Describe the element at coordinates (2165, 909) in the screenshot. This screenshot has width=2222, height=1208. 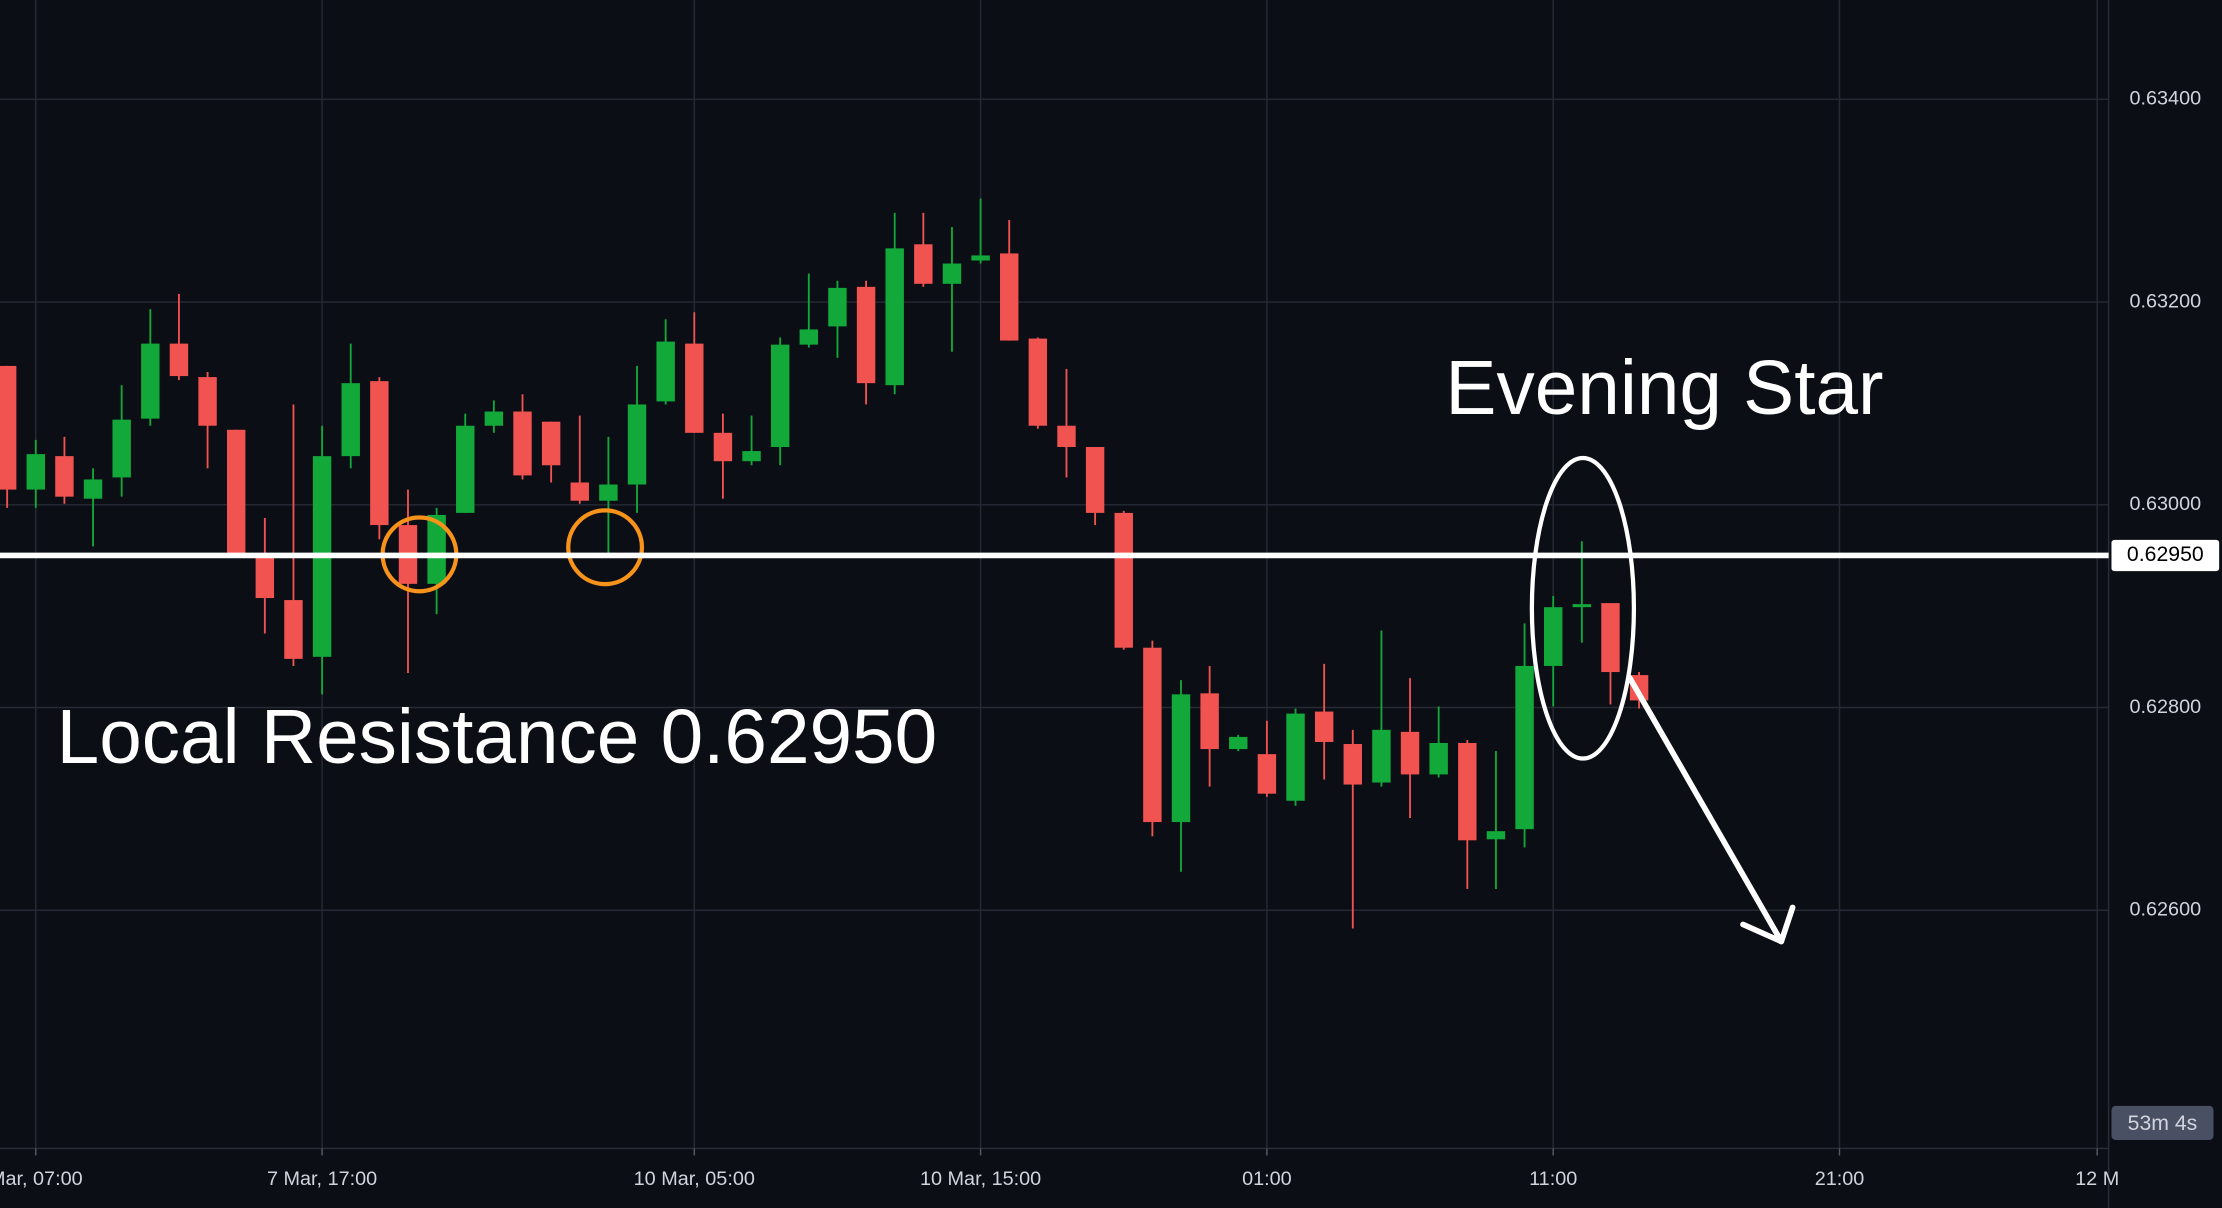
I see `y-tick-label: 0.62600` at that location.